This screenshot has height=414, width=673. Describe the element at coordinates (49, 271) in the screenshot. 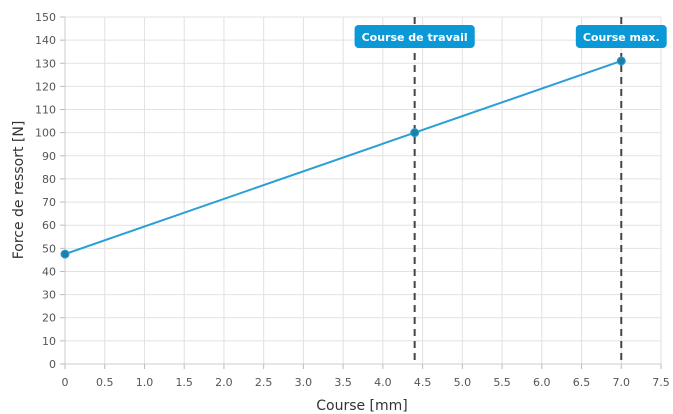

I see `y-tick-label: 40` at that location.